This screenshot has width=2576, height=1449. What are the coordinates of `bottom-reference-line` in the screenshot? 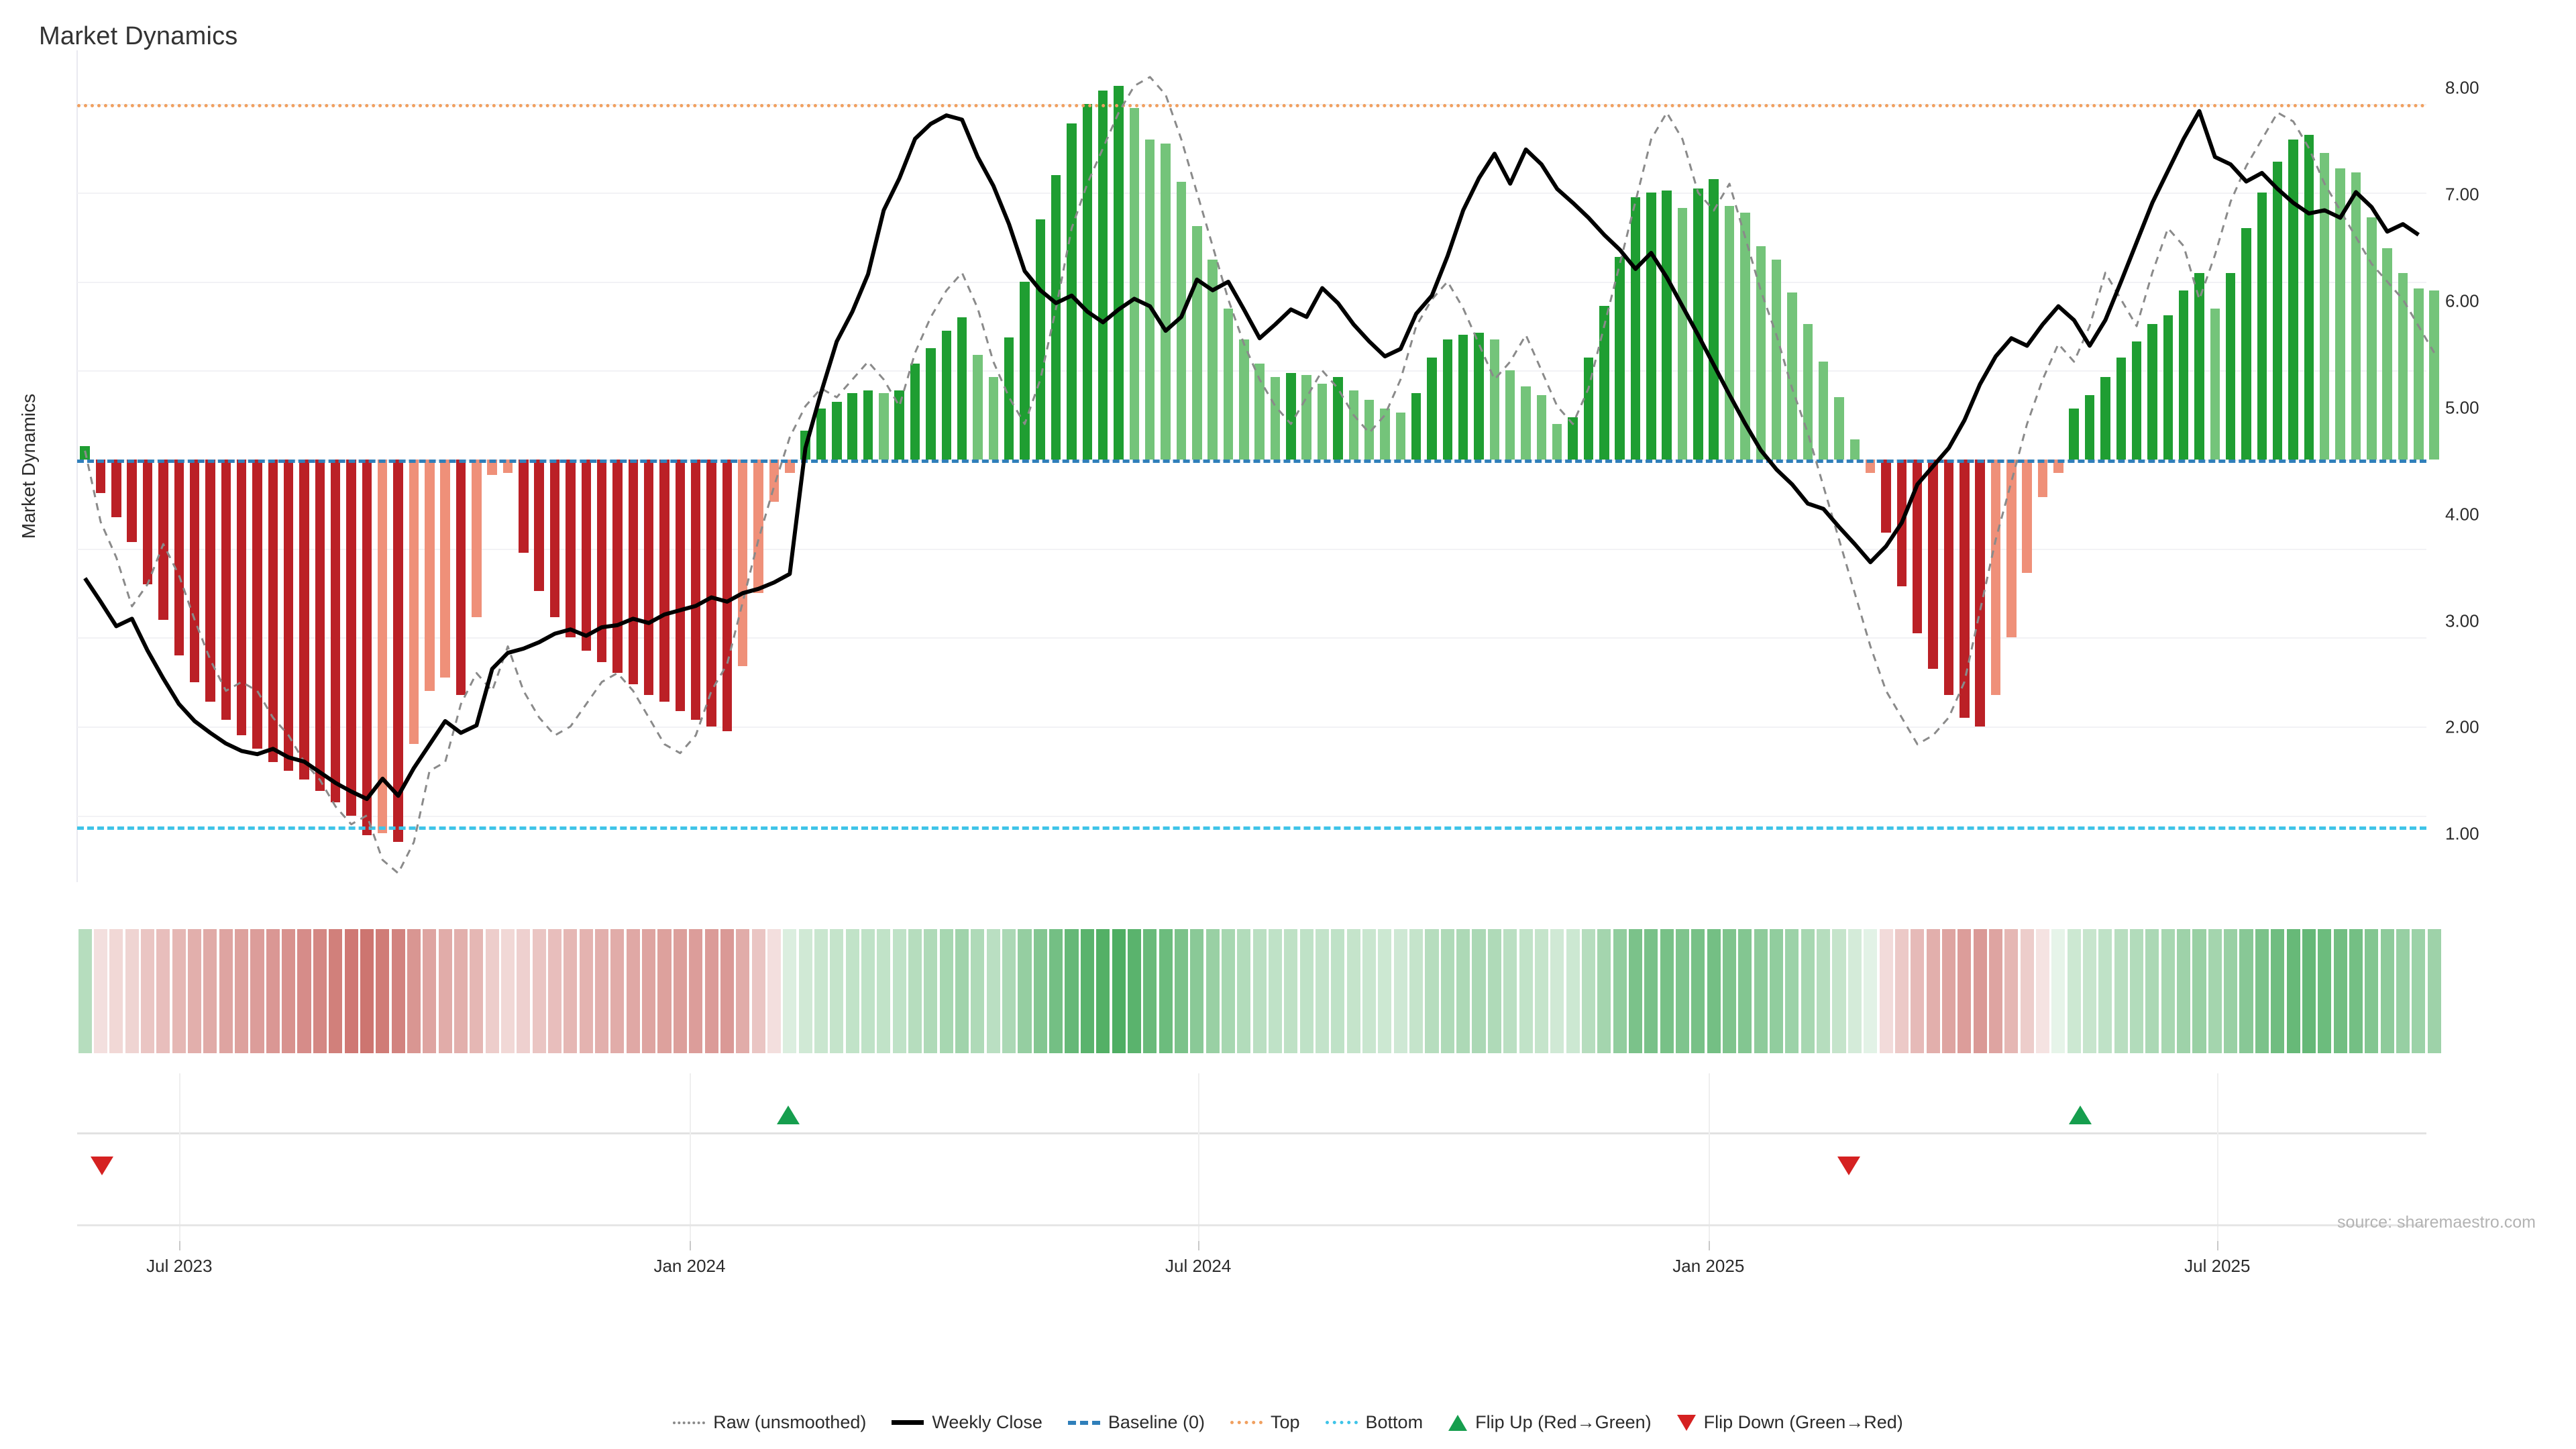 It's located at (1251, 828).